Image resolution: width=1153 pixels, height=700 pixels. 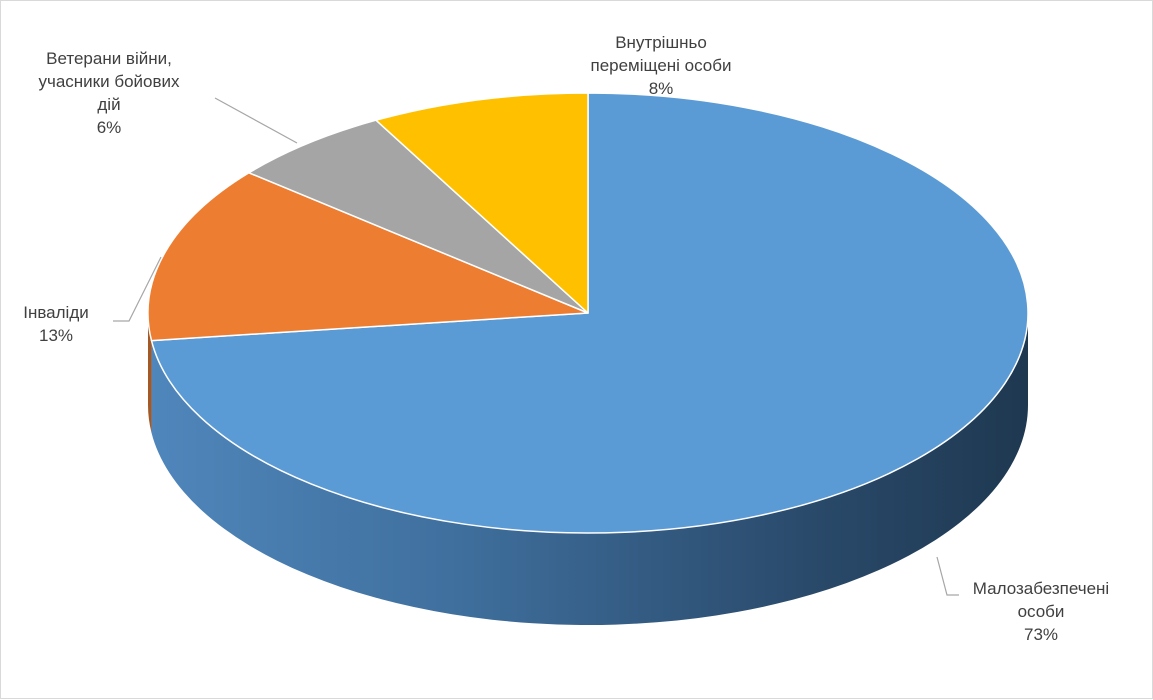 I want to click on data-label-invalidy: Інваліди 13%, so click(x=56, y=324).